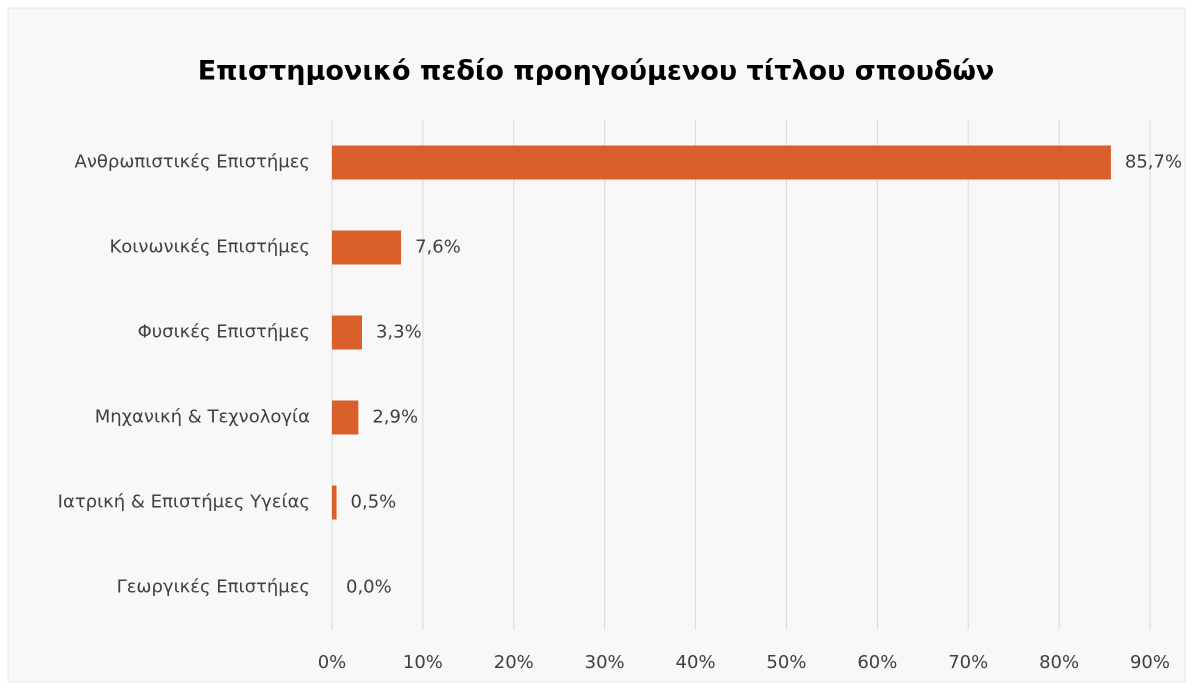 The width and height of the screenshot is (1193, 690). I want to click on x-tick-label: 50%, so click(786, 662).